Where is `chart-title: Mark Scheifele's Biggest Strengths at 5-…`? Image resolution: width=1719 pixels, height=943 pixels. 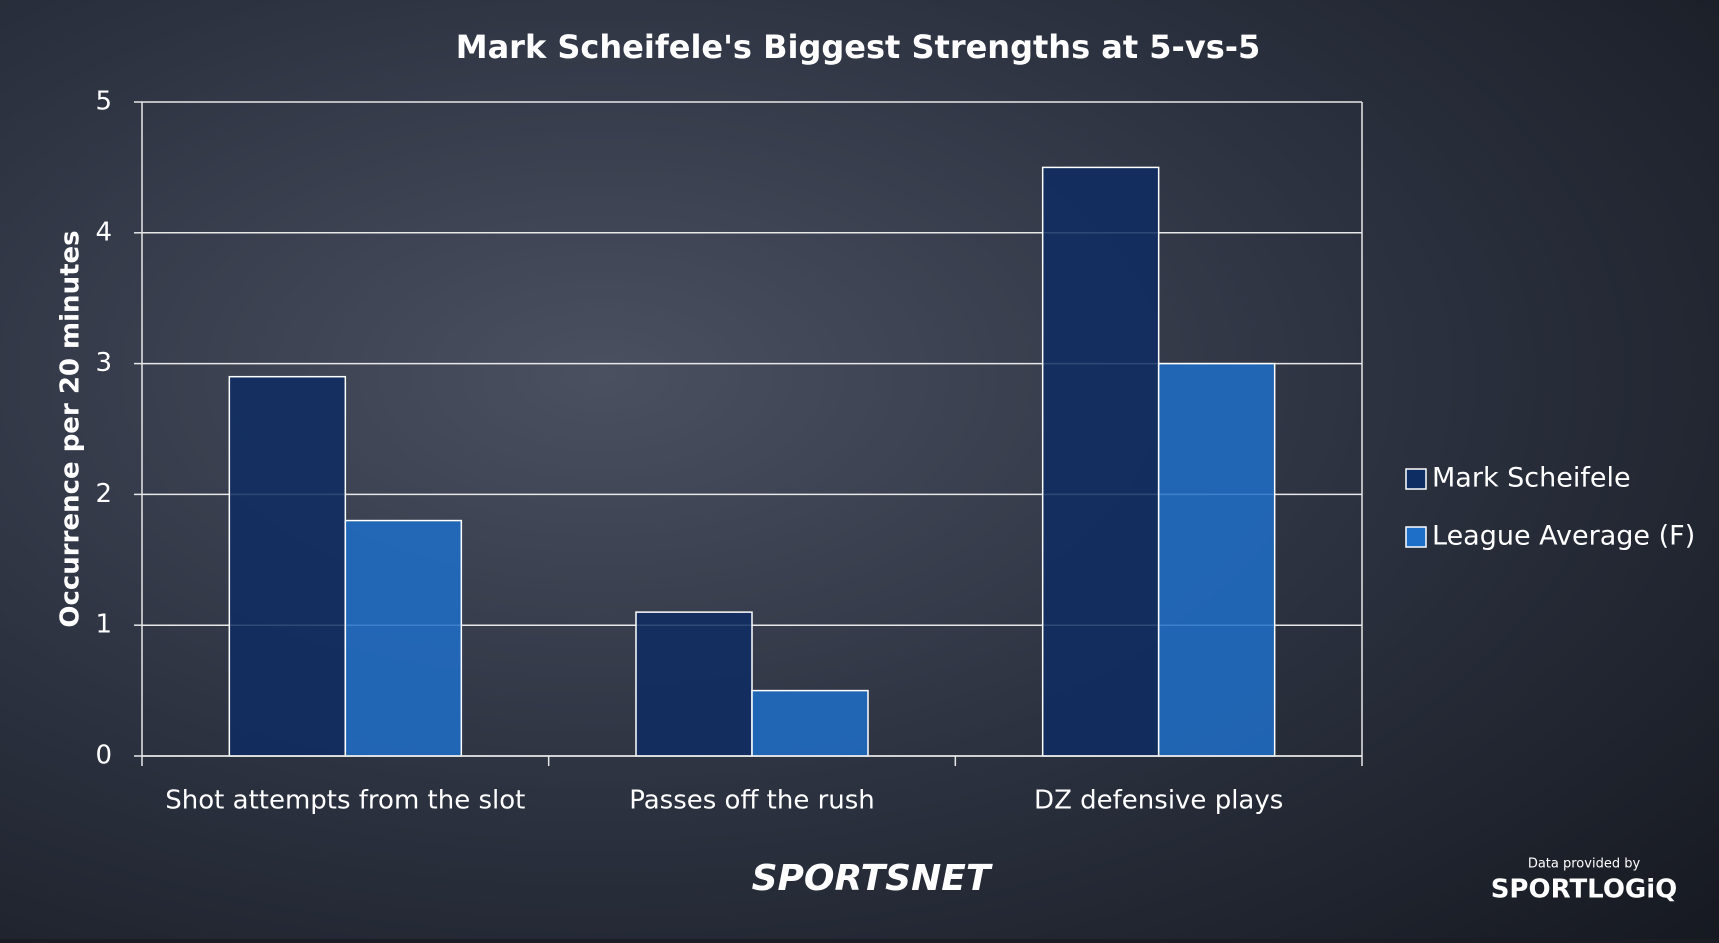 chart-title: Mark Scheifele's Biggest Strengths at 5-… is located at coordinates (858, 47).